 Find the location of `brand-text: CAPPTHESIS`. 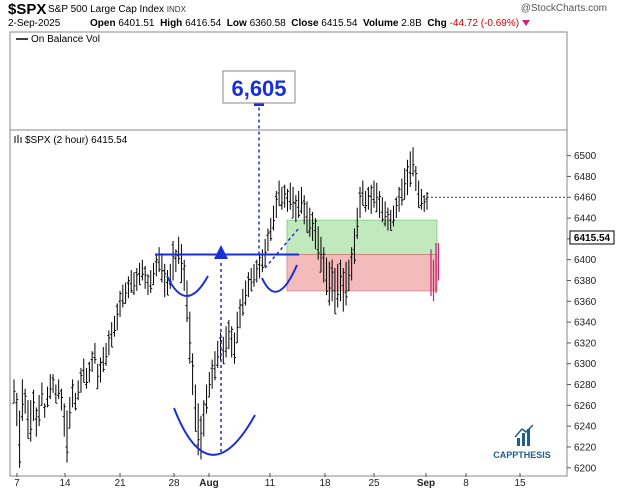

brand-text: CAPPTHESIS is located at coordinates (522, 455).